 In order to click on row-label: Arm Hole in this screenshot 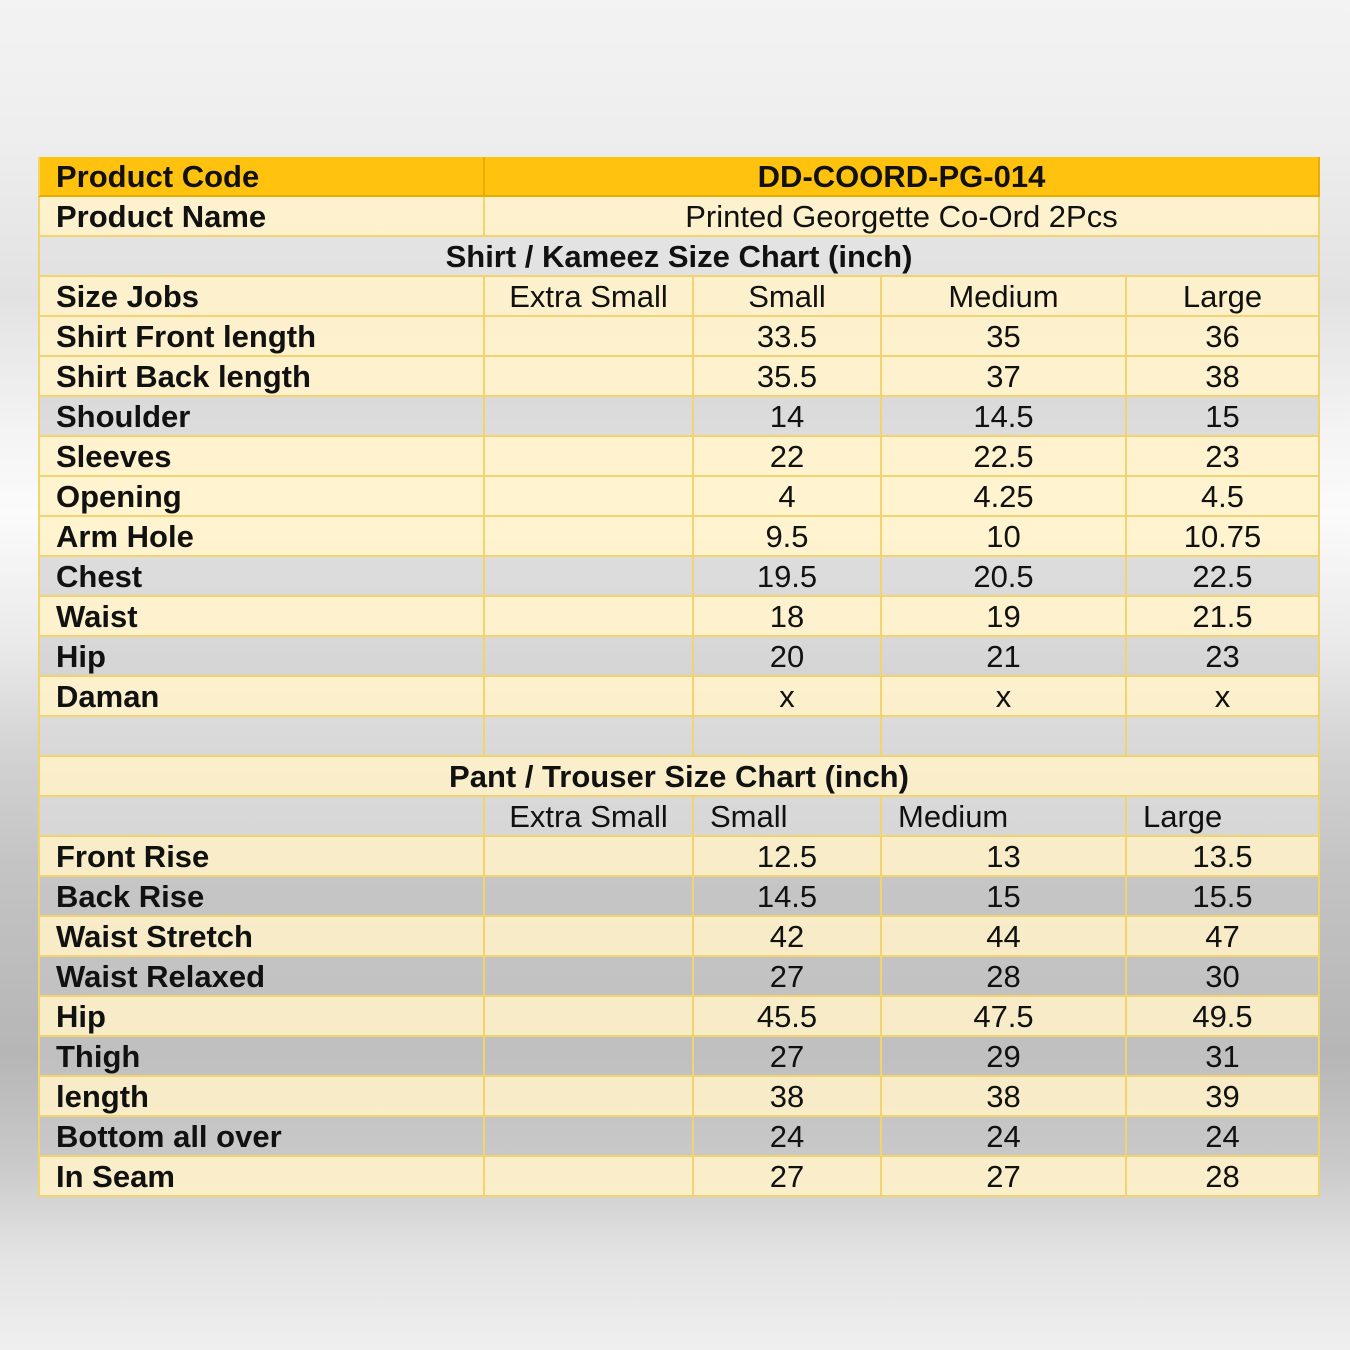, I will do `click(261, 537)`.